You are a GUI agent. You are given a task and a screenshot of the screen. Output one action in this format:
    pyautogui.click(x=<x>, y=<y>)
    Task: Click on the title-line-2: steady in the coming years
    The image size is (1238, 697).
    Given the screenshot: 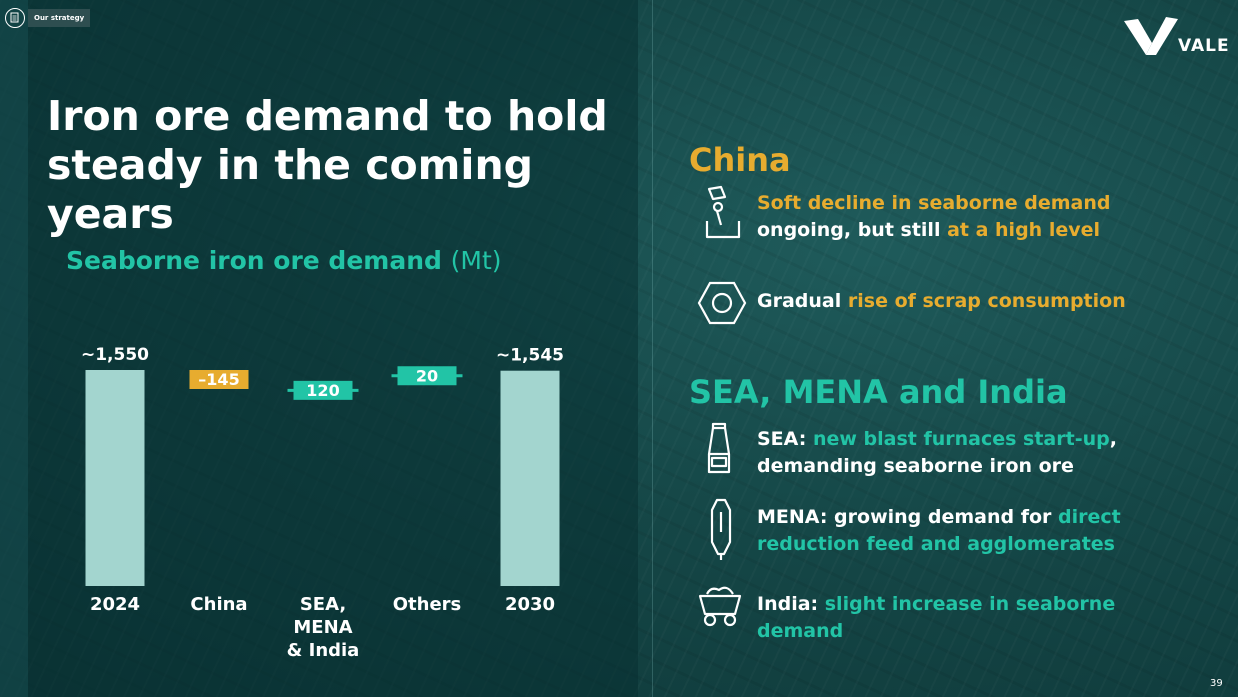 What is the action you would take?
    pyautogui.click(x=290, y=189)
    